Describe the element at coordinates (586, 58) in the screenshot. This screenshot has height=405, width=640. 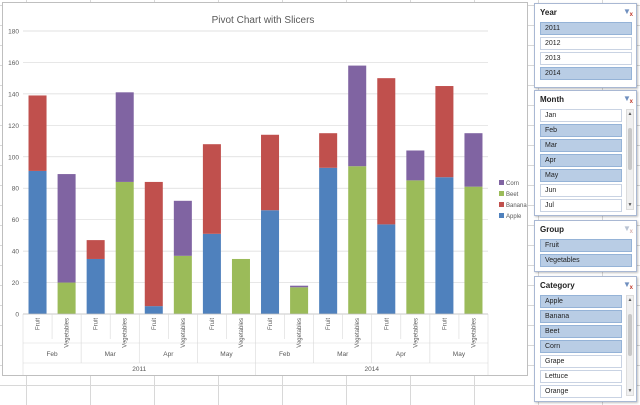
I see `slicer-item-2013: 2013` at that location.